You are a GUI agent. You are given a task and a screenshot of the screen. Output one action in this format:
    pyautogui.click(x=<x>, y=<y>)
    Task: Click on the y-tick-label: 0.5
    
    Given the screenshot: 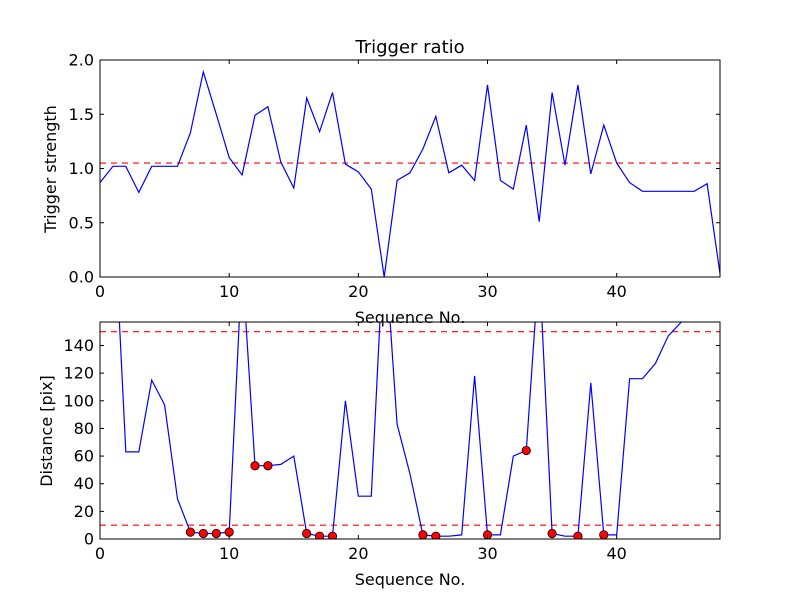 What is the action you would take?
    pyautogui.click(x=81, y=222)
    